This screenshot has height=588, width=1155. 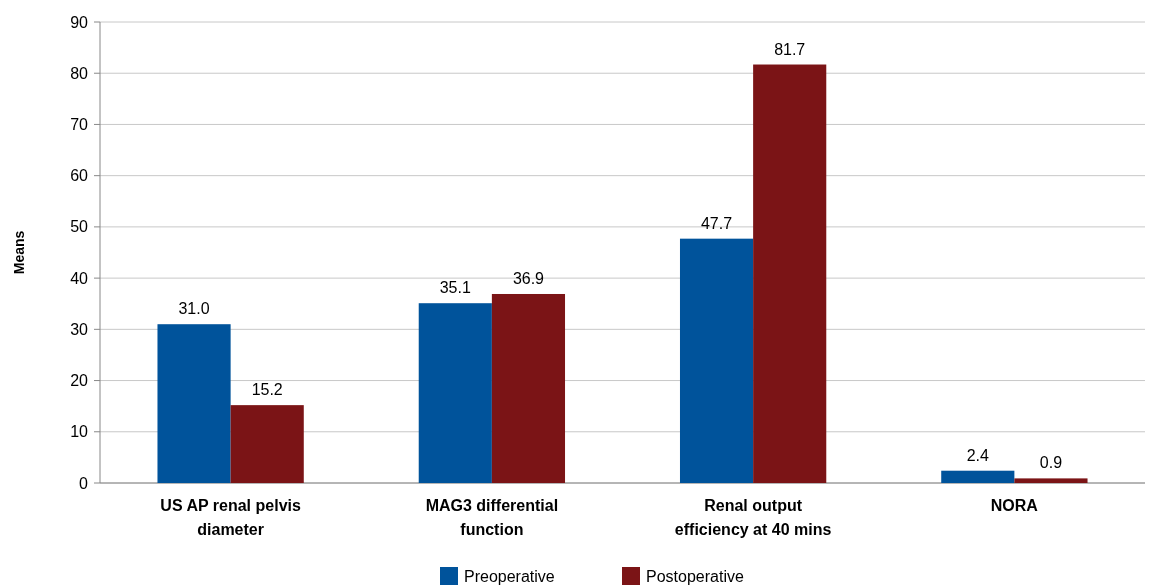 What do you see at coordinates (79, 22) in the screenshot?
I see `y-tick-label: 90` at bounding box center [79, 22].